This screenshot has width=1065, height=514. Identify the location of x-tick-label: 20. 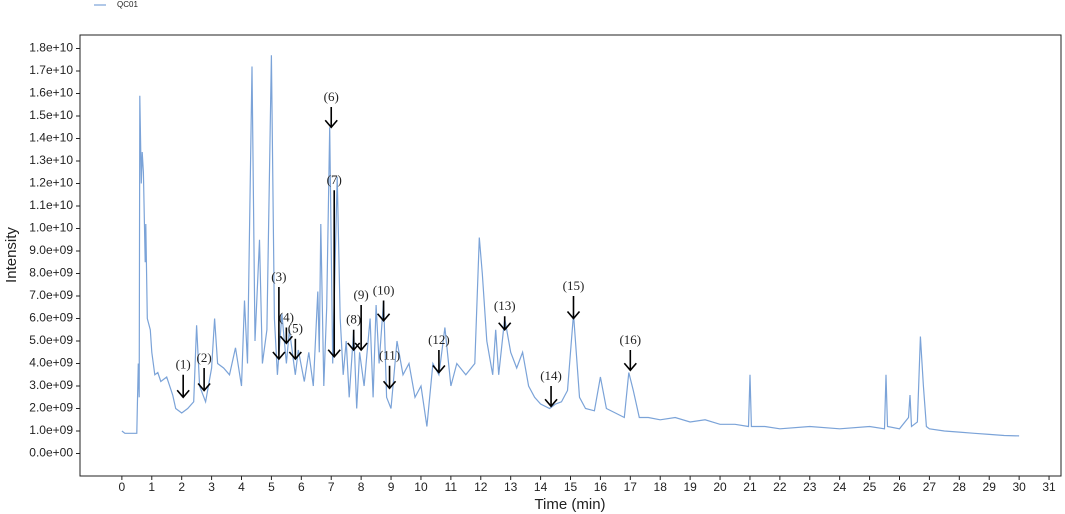
(720, 487).